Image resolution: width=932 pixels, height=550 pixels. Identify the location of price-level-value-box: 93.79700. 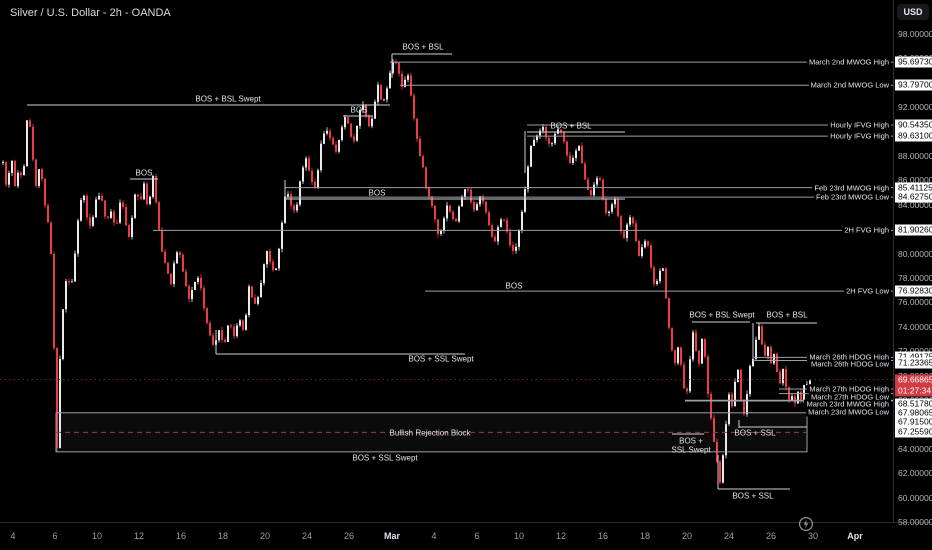
(913, 85).